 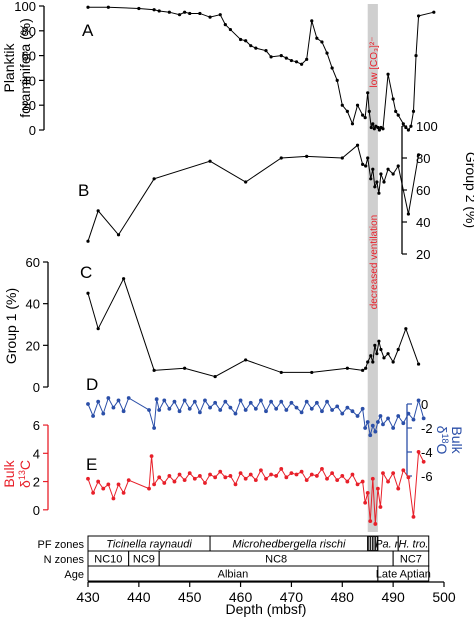 What do you see at coordinates (36, 387) in the screenshot?
I see `y-tick-label: 0` at bounding box center [36, 387].